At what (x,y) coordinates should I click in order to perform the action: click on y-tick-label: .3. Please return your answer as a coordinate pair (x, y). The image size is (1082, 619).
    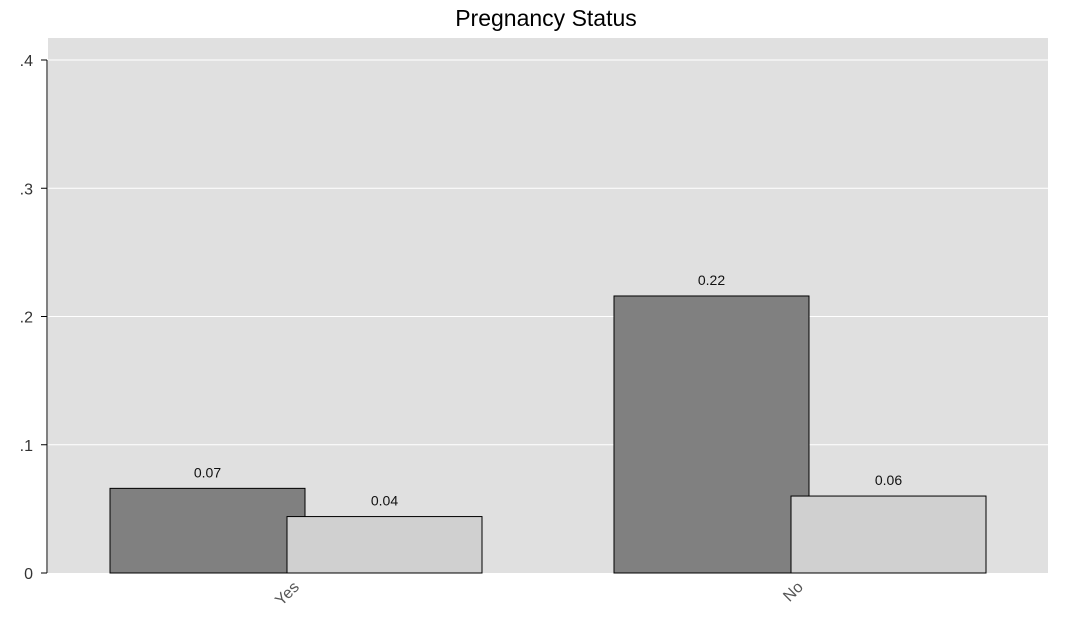
    Looking at the image, I should click on (26, 189).